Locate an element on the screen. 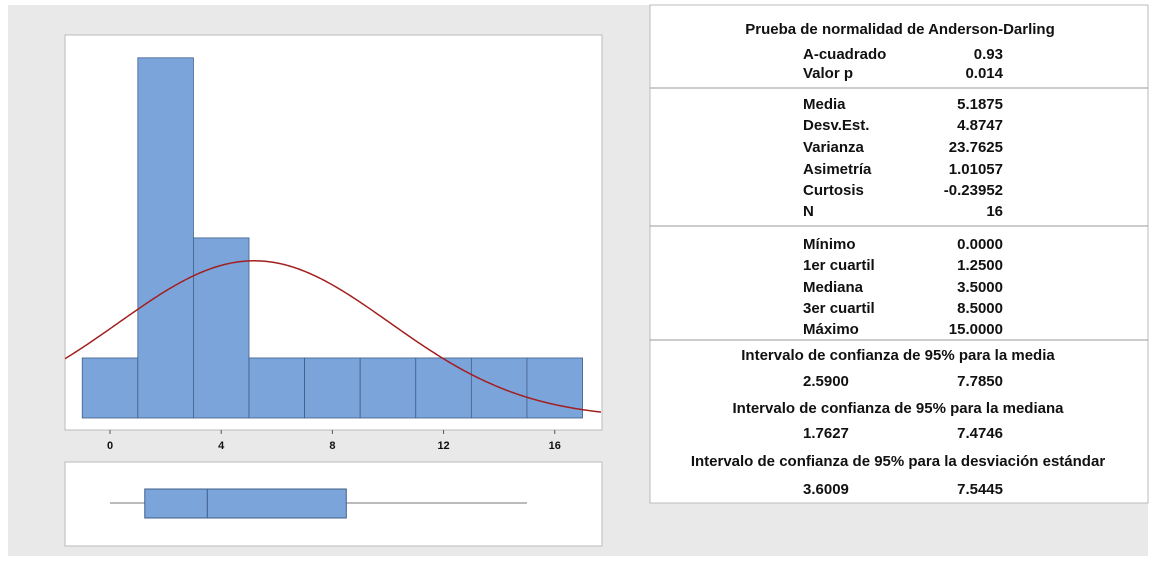  interval-low: 3.6009 is located at coordinates (826, 489).